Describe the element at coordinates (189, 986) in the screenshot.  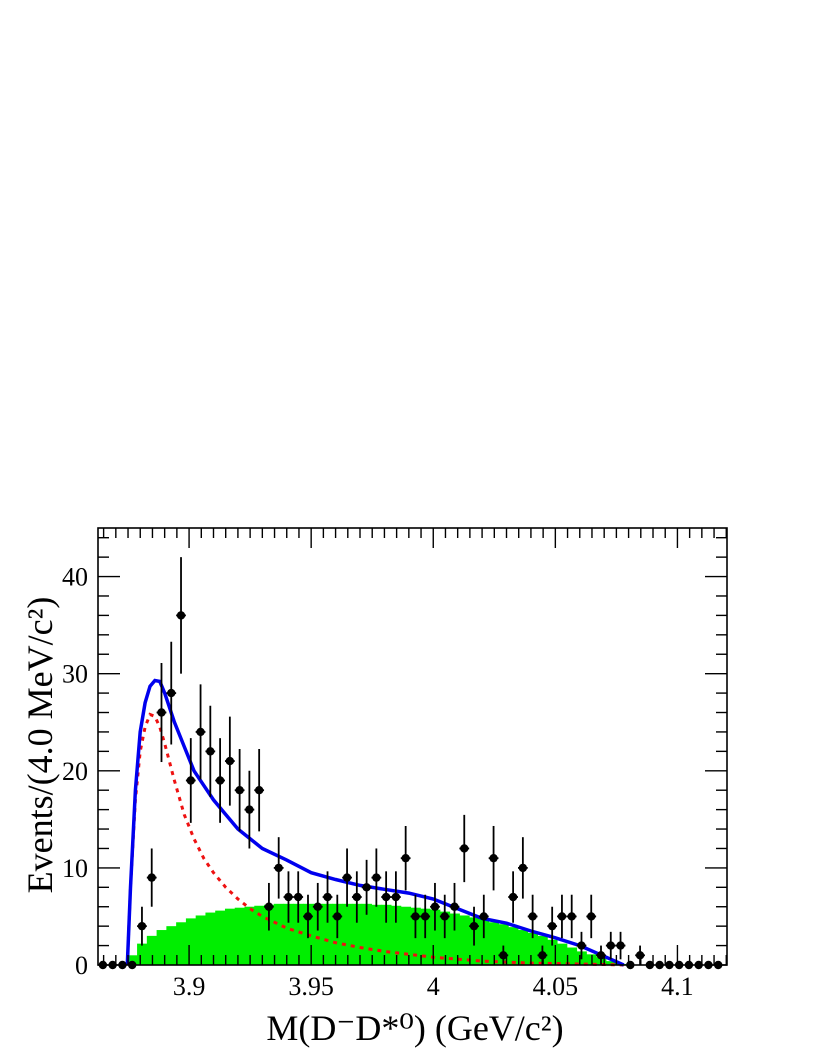
I see `x-tick-label: 3.9` at that location.